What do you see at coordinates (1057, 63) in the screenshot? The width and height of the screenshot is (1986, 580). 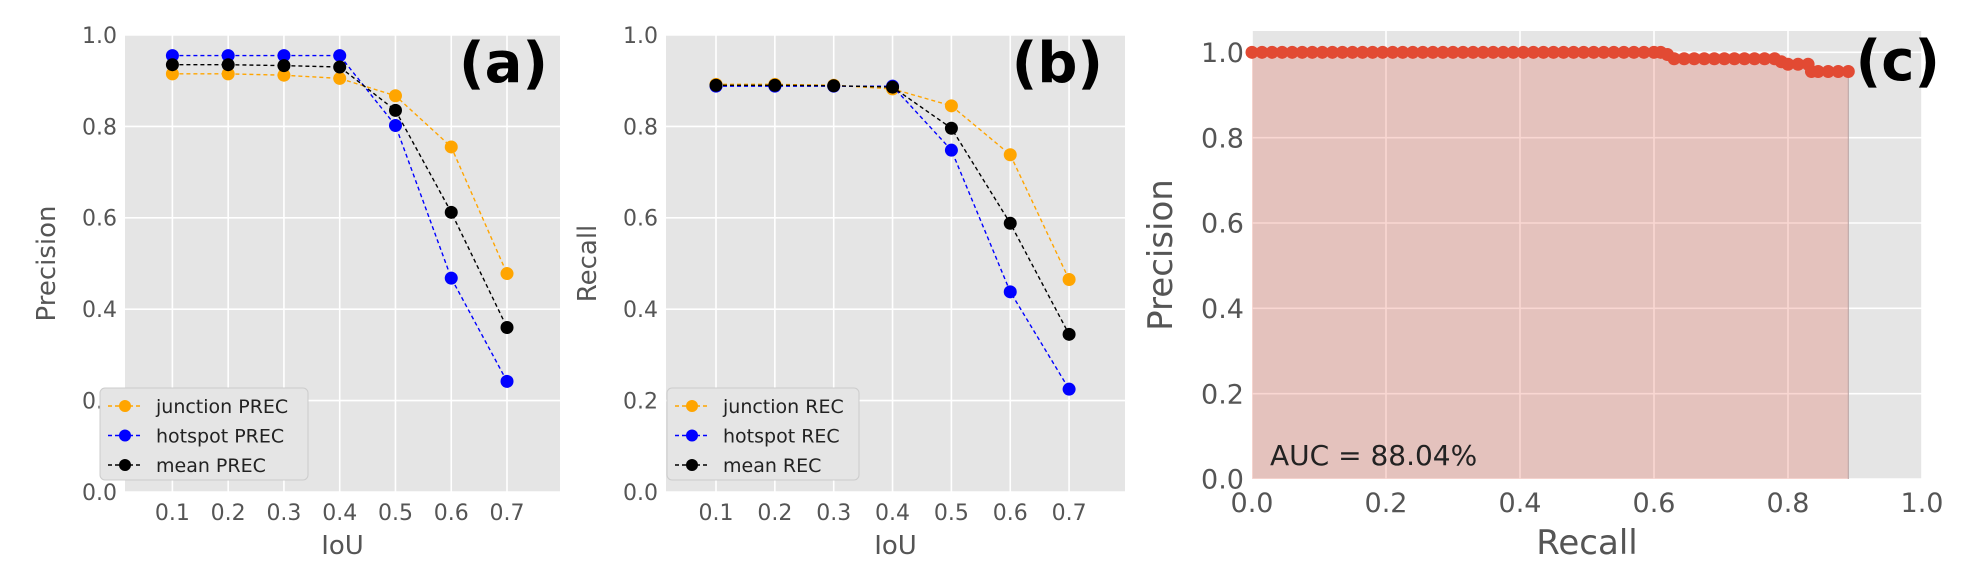 I see `panel-label: (b)` at bounding box center [1057, 63].